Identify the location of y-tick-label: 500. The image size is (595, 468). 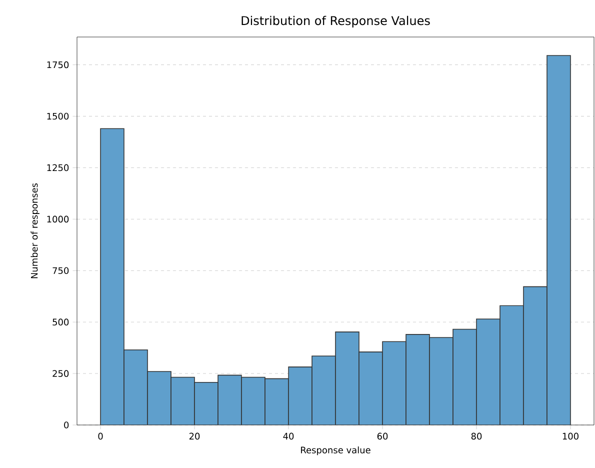
(60, 322).